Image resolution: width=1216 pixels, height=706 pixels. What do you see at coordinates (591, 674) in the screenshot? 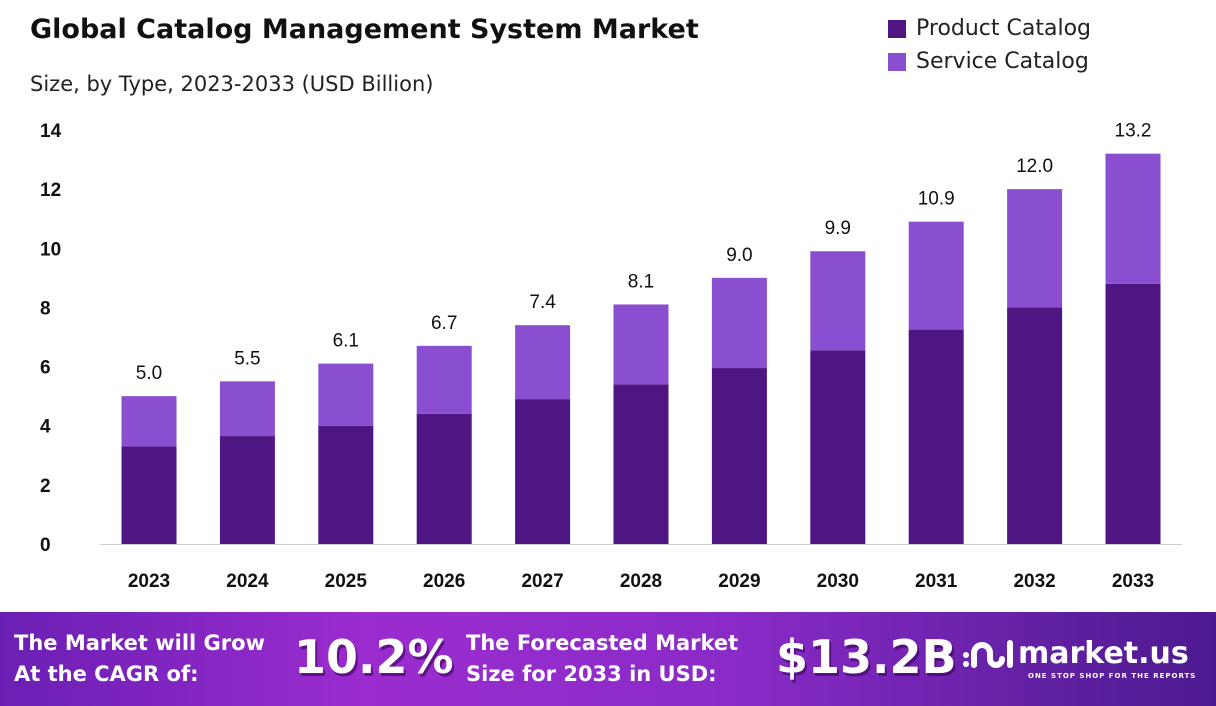
I see `forecast-label-line: Size for 2033 in USD:` at bounding box center [591, 674].